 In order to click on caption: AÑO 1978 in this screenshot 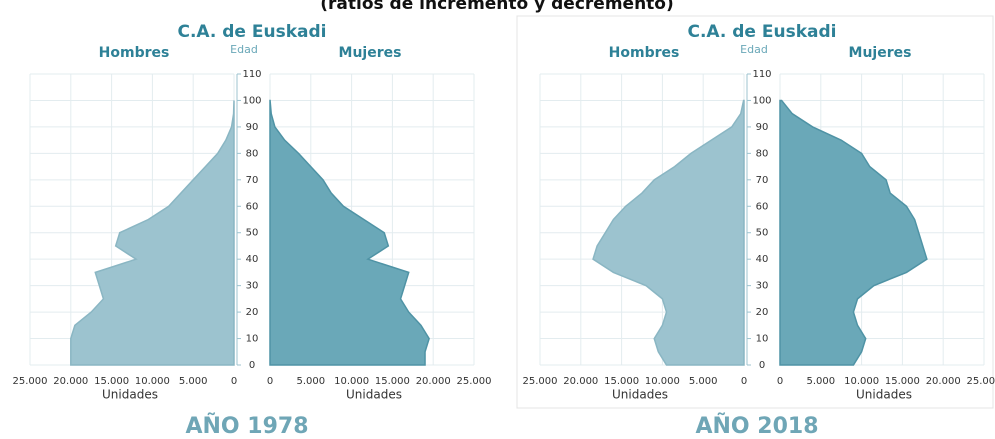, I will do `click(246, 426)`.